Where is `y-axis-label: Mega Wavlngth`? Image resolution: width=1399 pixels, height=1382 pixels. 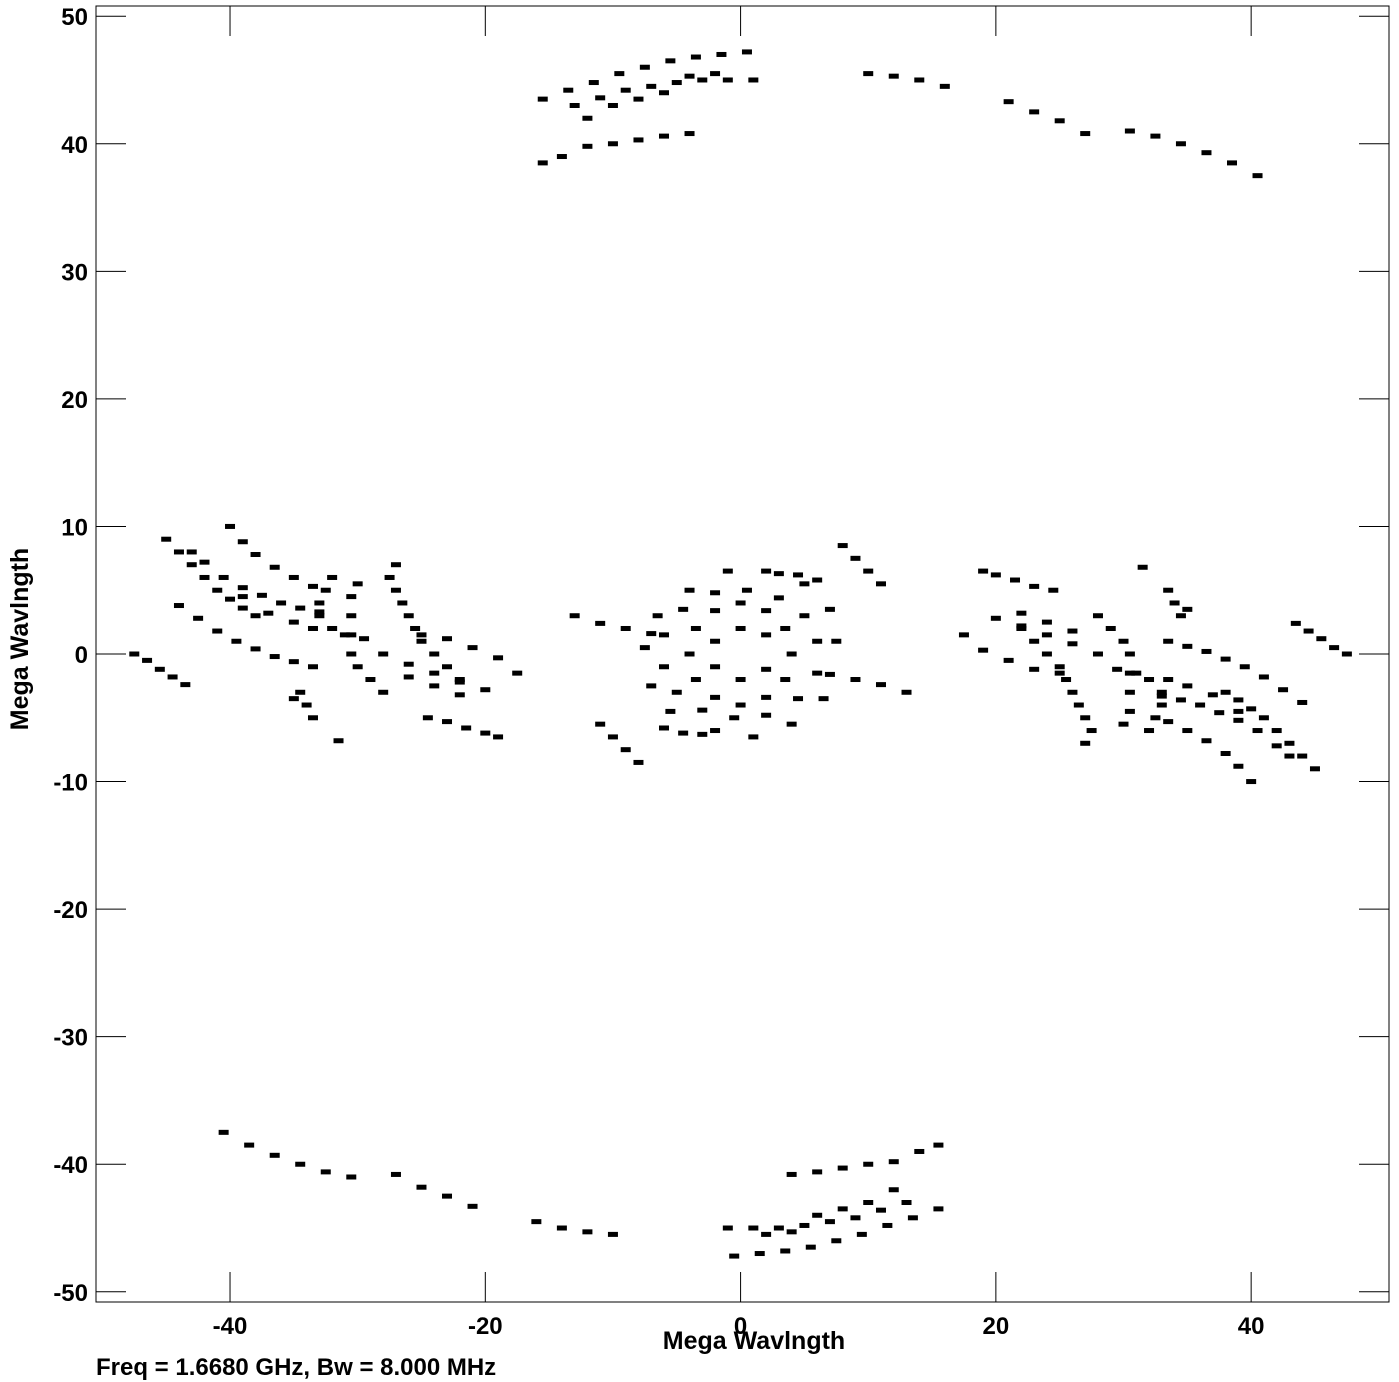 y-axis-label: Mega Wavlngth is located at coordinates (20, 639).